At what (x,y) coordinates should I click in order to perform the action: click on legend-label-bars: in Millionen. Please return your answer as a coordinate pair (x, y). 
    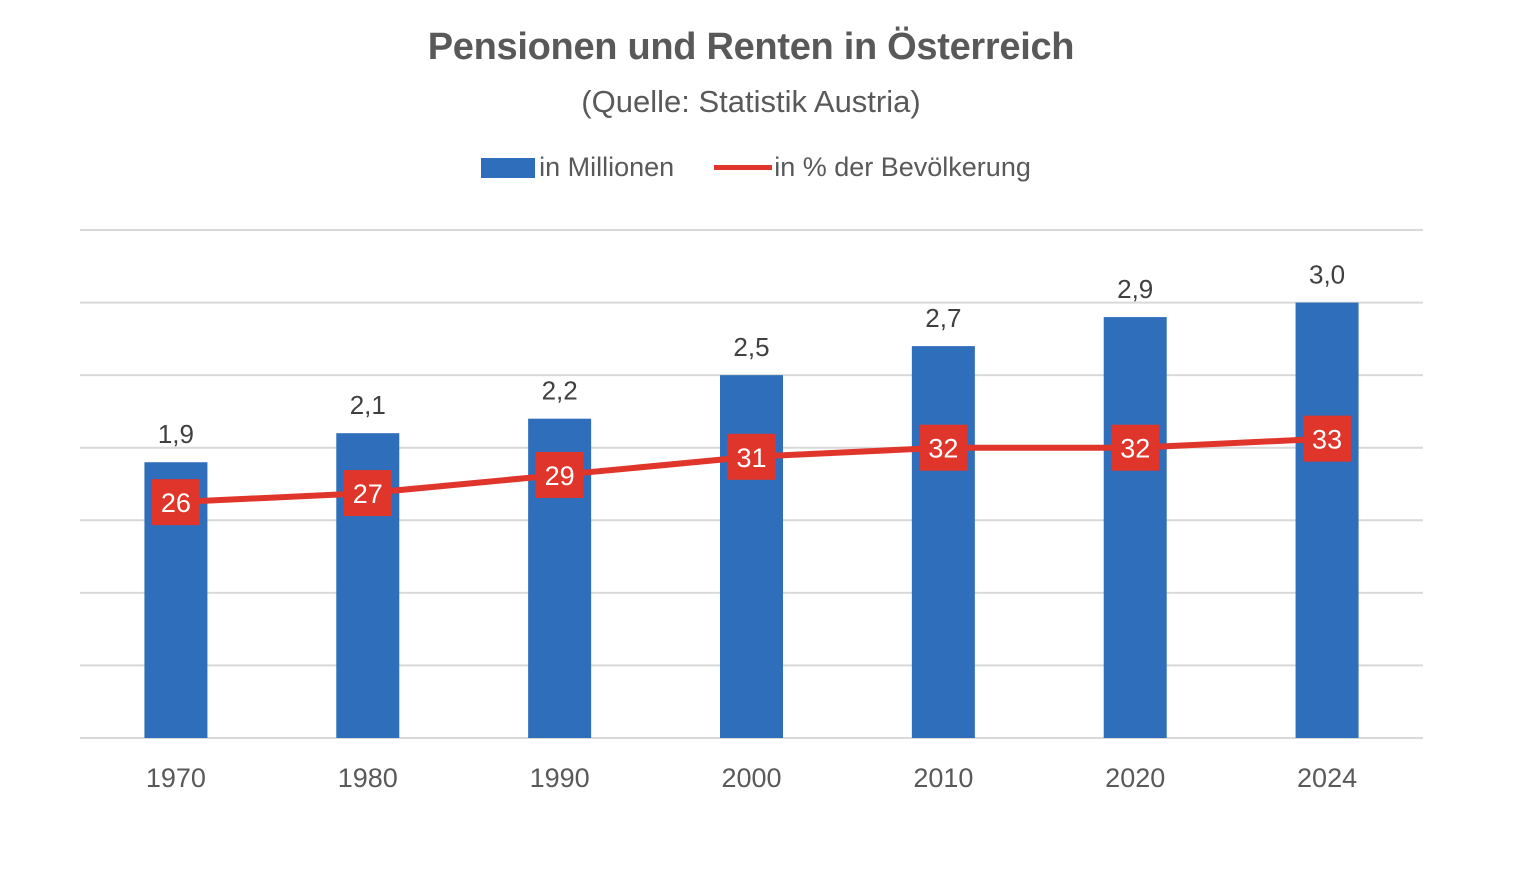
    Looking at the image, I should click on (607, 167).